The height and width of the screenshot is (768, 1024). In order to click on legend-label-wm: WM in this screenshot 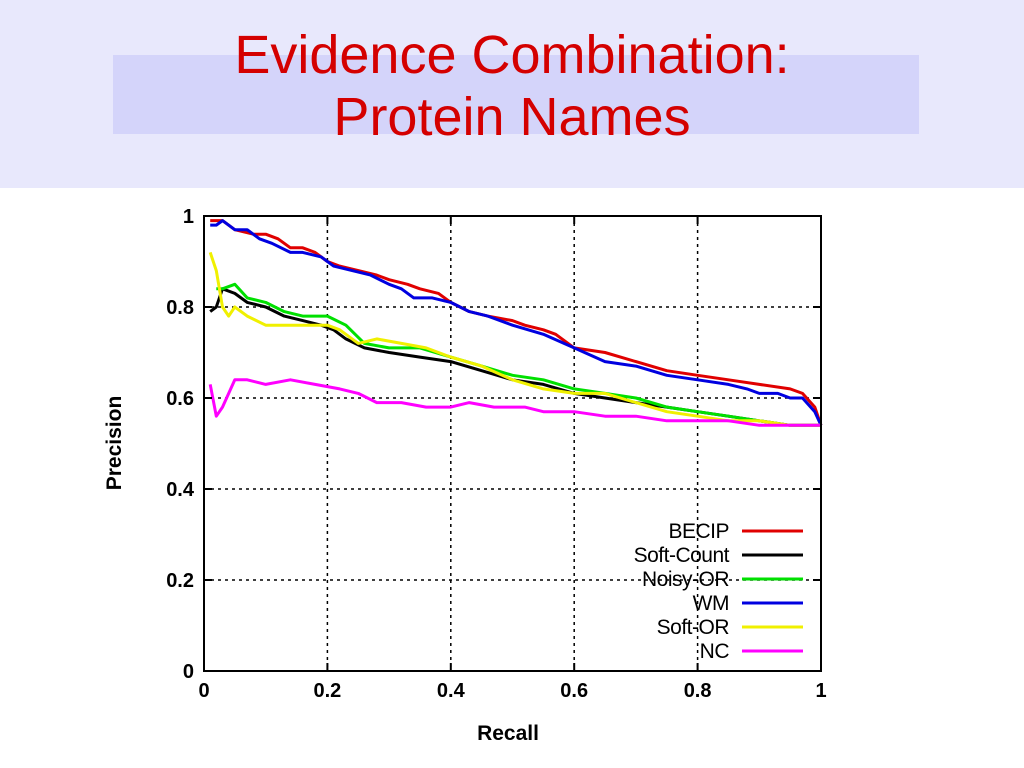, I will do `click(711, 603)`.